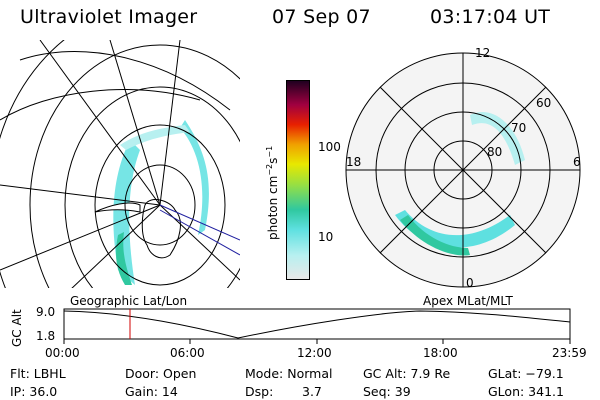 The image size is (600, 400). I want to click on mode-info: Mode: Normal, so click(289, 373).